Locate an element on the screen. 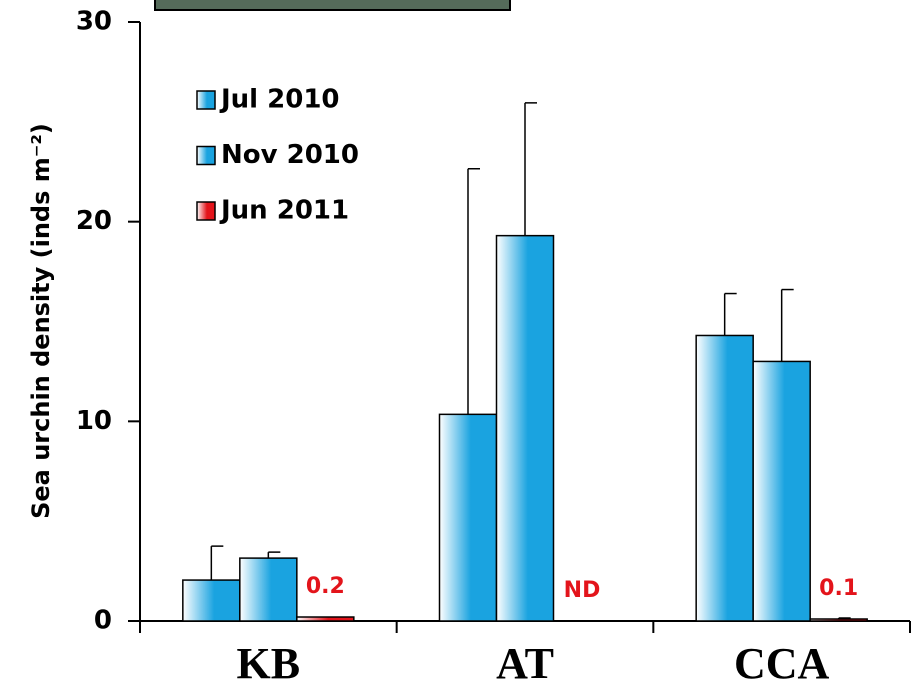 This screenshot has width=914, height=697. x-tick-label: KB is located at coordinates (269, 663).